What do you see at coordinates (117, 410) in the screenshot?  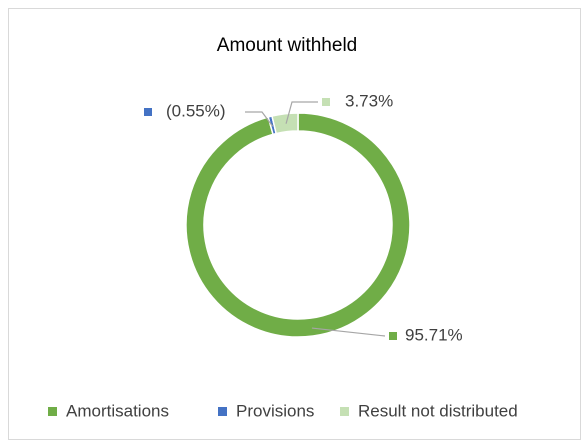 I see `legend-label: Amortisations` at bounding box center [117, 410].